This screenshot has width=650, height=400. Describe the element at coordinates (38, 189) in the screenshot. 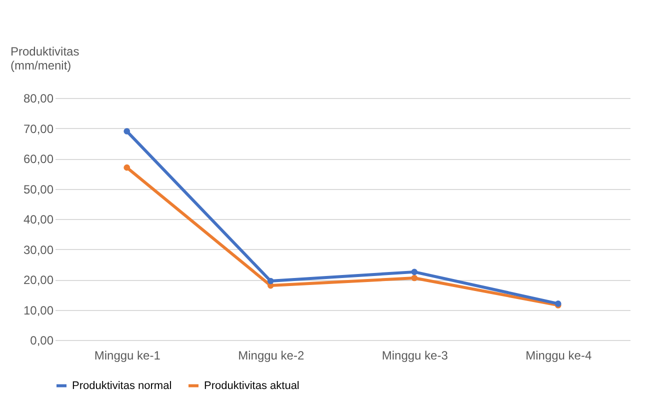

I see `y-tick-label: 50,00` at that location.